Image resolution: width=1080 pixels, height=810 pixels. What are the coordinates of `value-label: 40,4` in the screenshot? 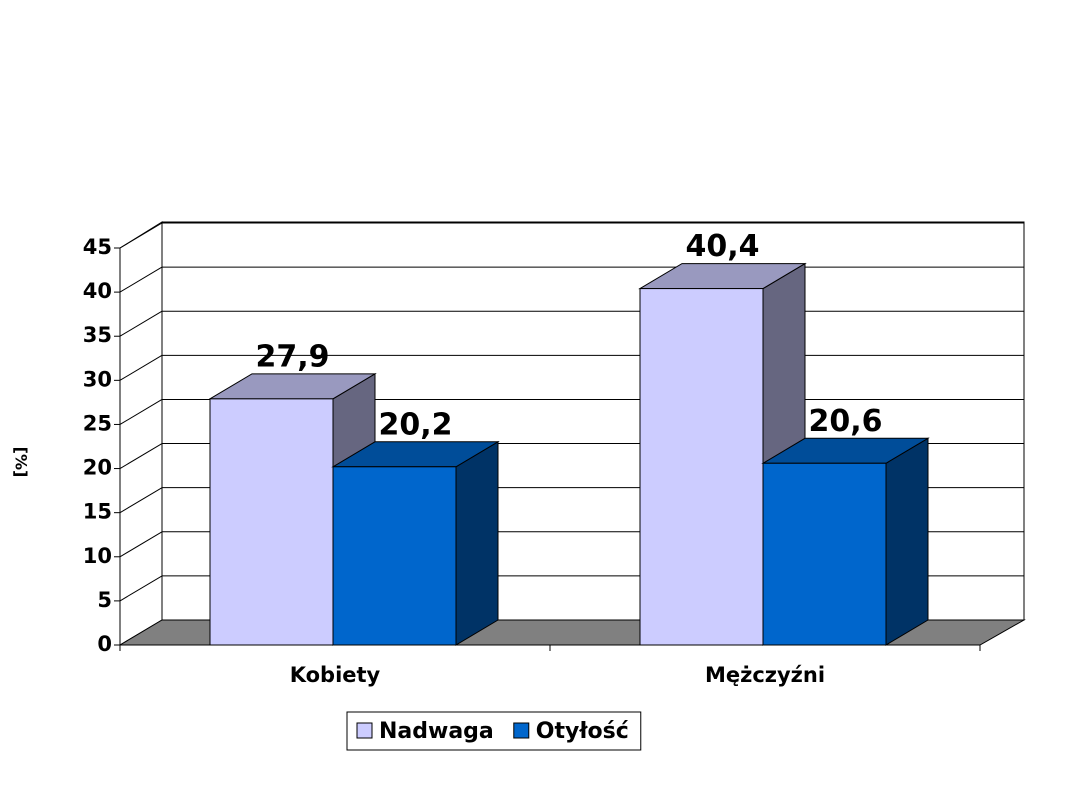 It's located at (722, 246).